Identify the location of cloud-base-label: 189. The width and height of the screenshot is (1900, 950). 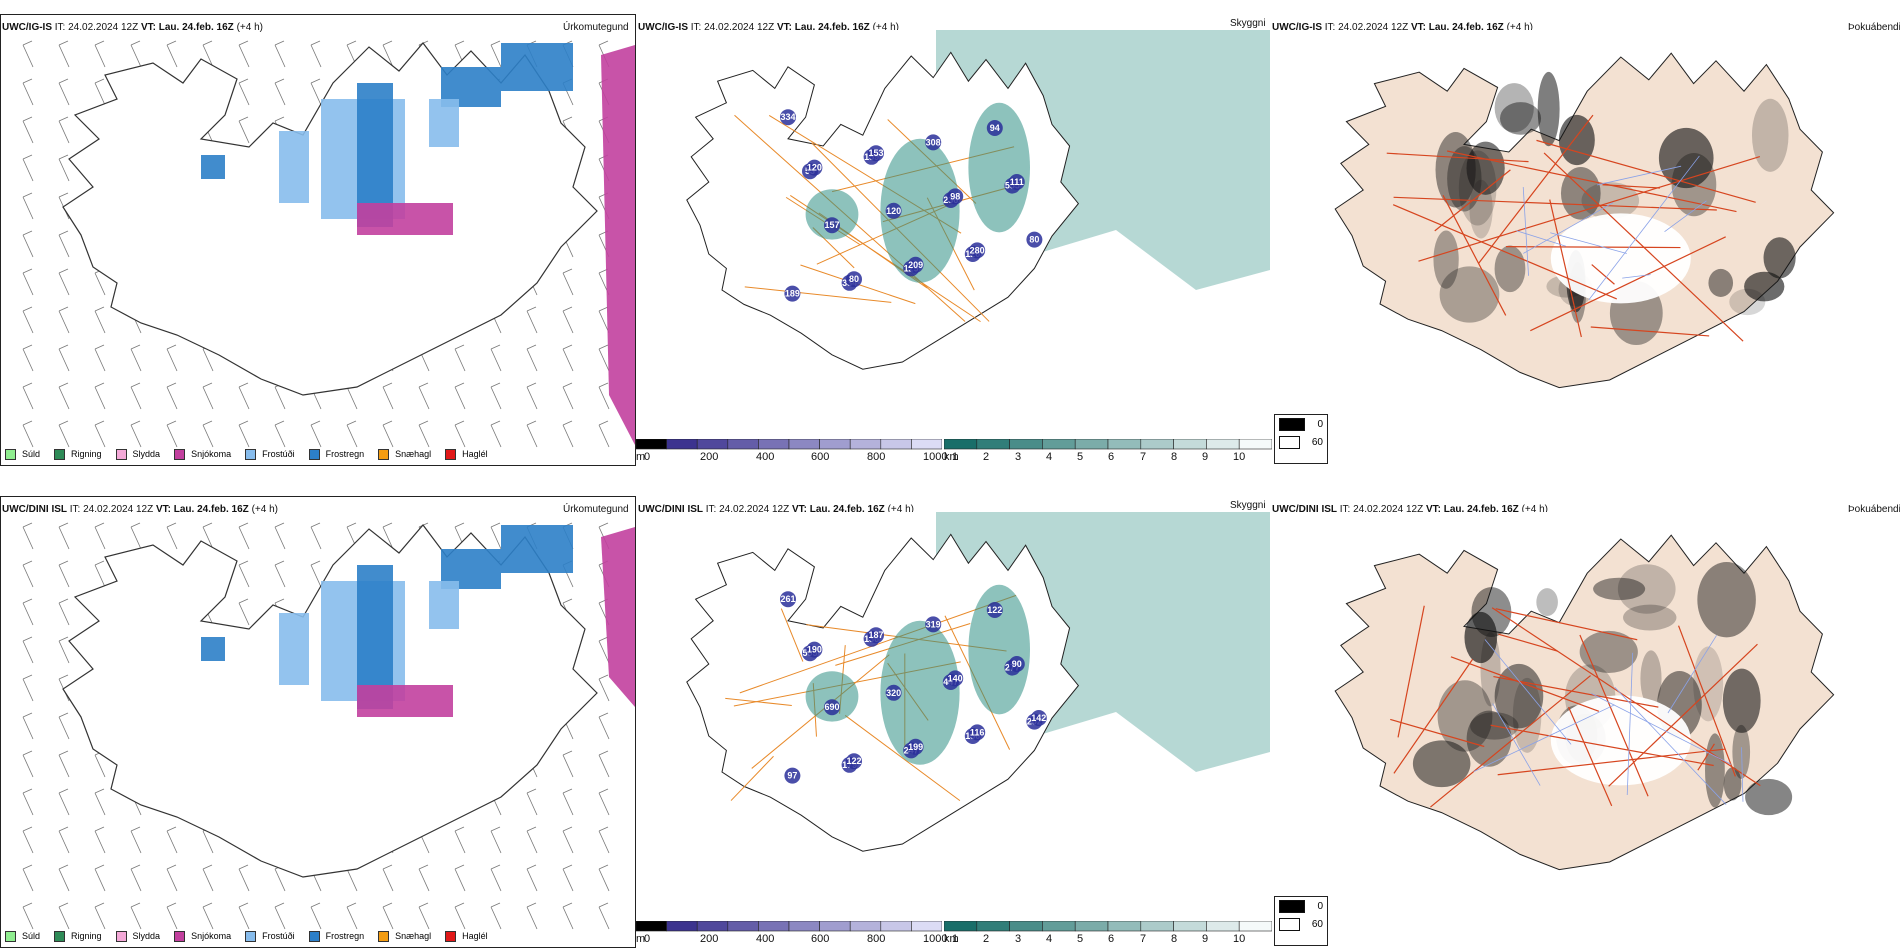
(792, 294).